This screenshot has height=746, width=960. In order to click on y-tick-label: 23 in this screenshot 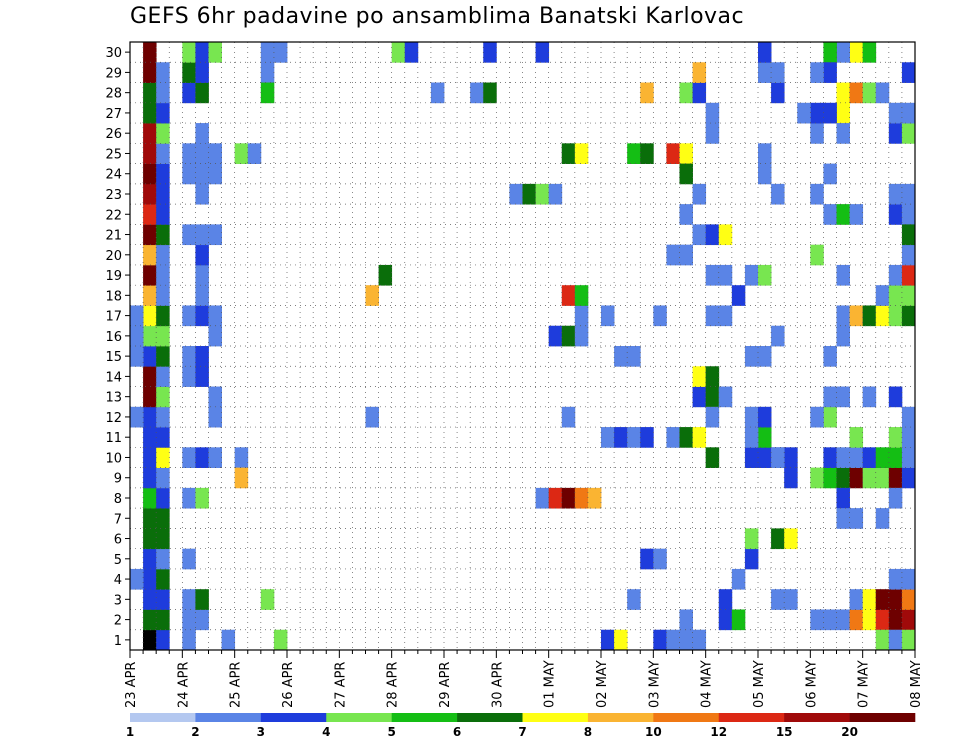, I will do `click(113, 195)`.